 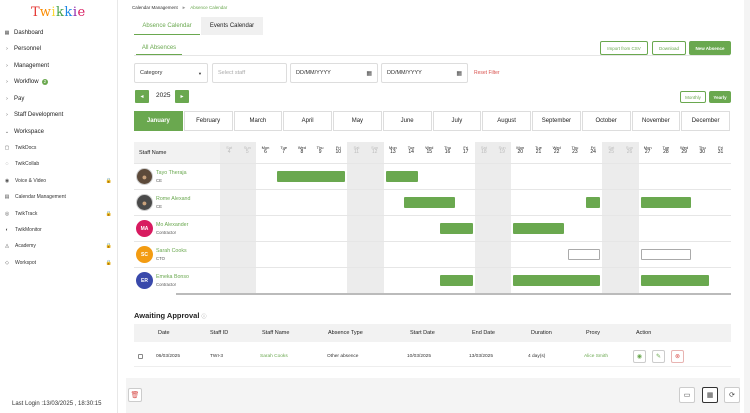 I want to click on sidebar-item-label: TwikDocs, so click(x=26, y=148).